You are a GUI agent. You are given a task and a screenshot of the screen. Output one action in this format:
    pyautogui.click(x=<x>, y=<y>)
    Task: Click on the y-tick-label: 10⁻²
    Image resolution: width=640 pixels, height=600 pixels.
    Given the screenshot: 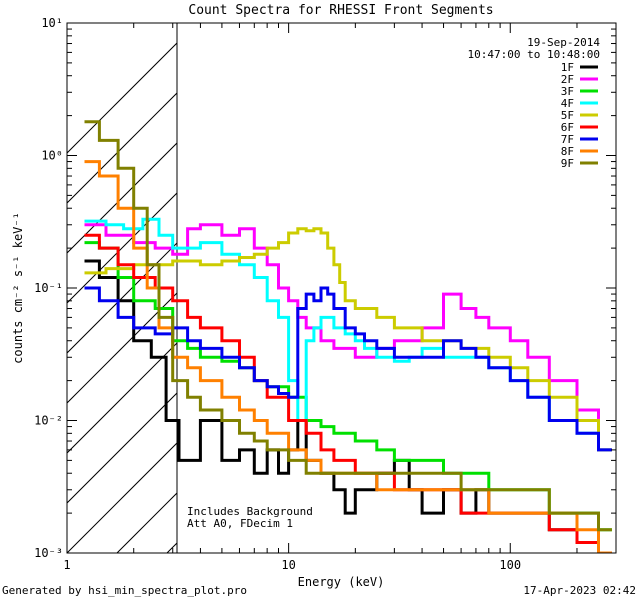 What is the action you would take?
    pyautogui.click(x=48, y=421)
    